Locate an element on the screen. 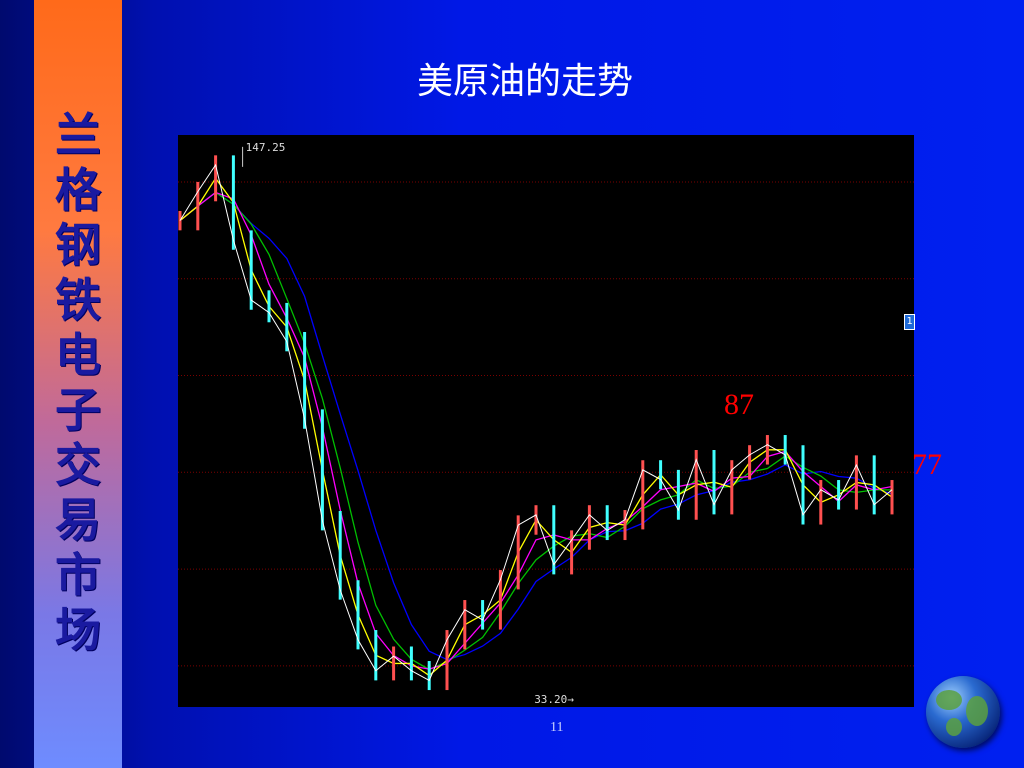 The width and height of the screenshot is (1024, 768). side-char: 易 is located at coordinates (78, 520).